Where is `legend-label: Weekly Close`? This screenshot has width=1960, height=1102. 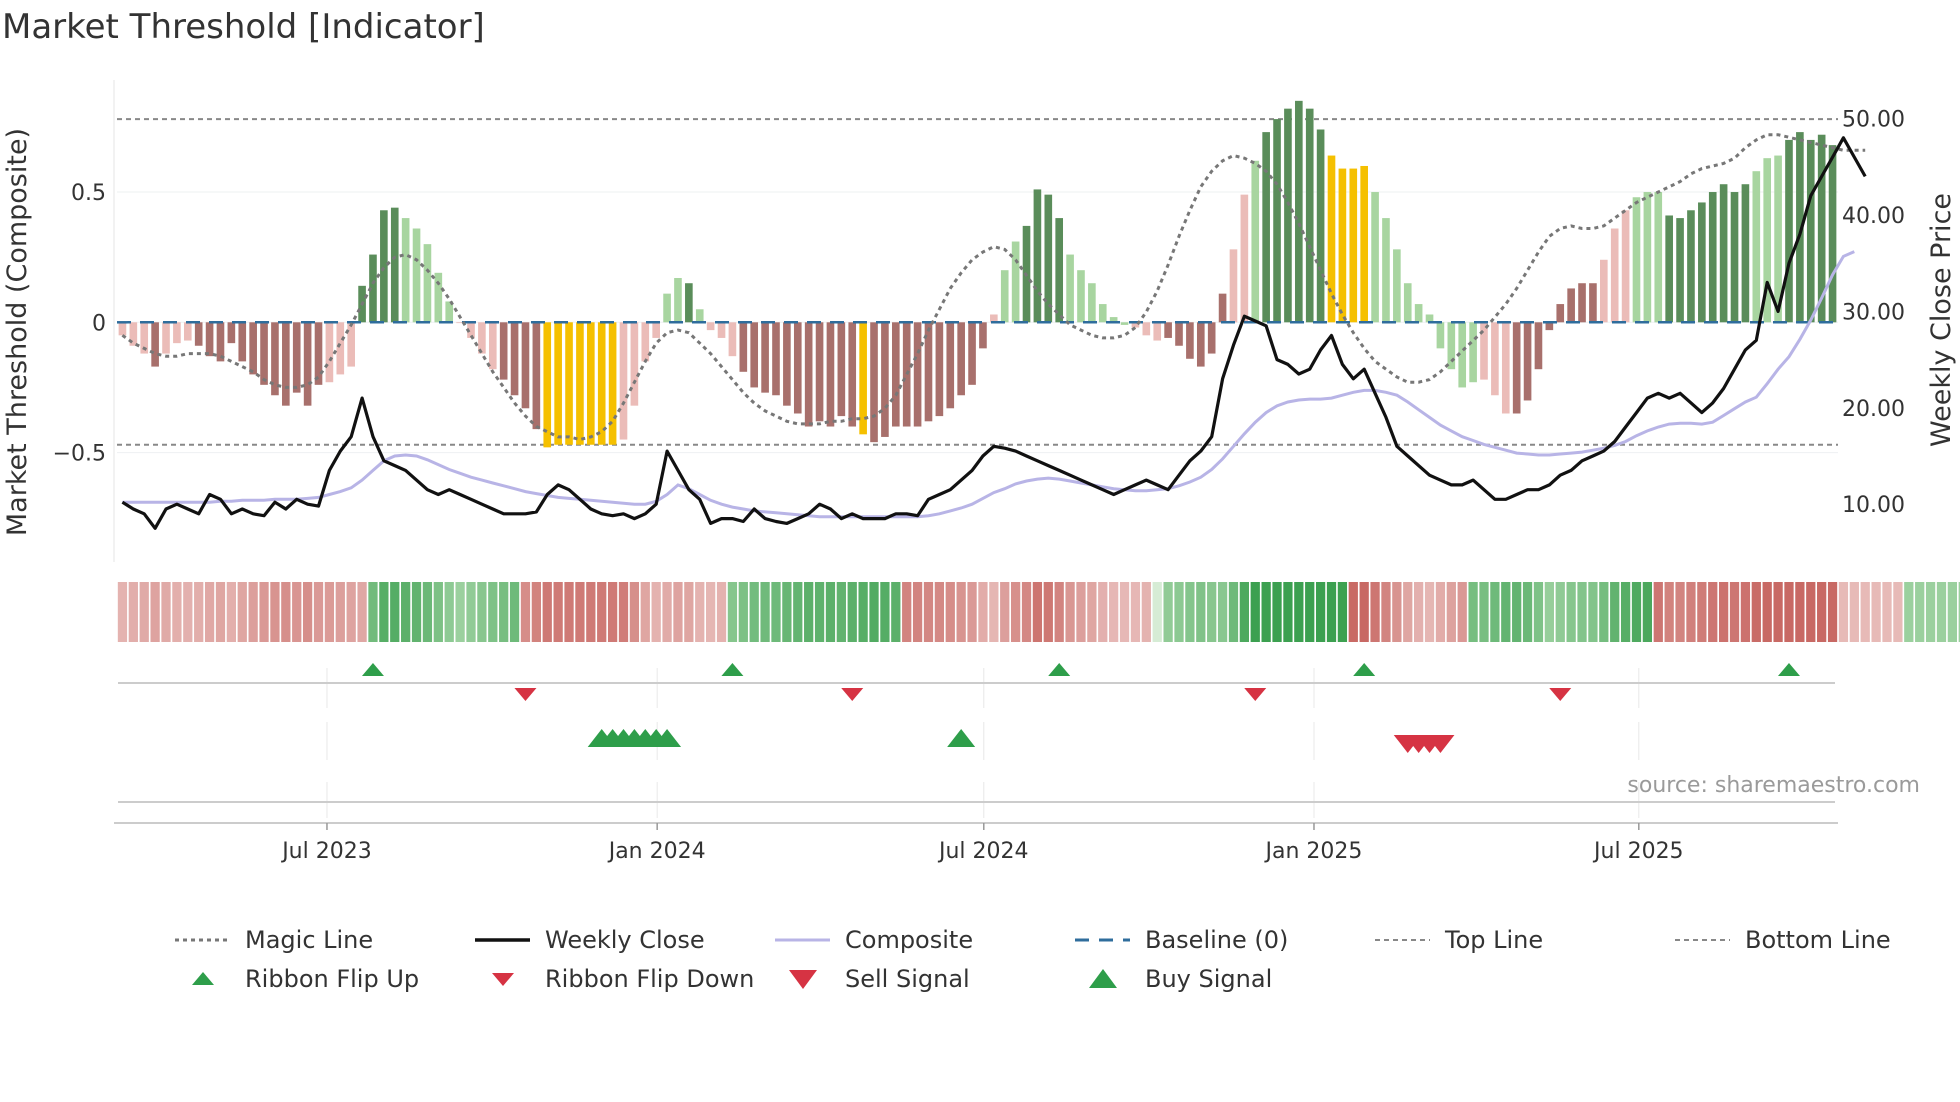 legend-label: Weekly Close is located at coordinates (625, 940).